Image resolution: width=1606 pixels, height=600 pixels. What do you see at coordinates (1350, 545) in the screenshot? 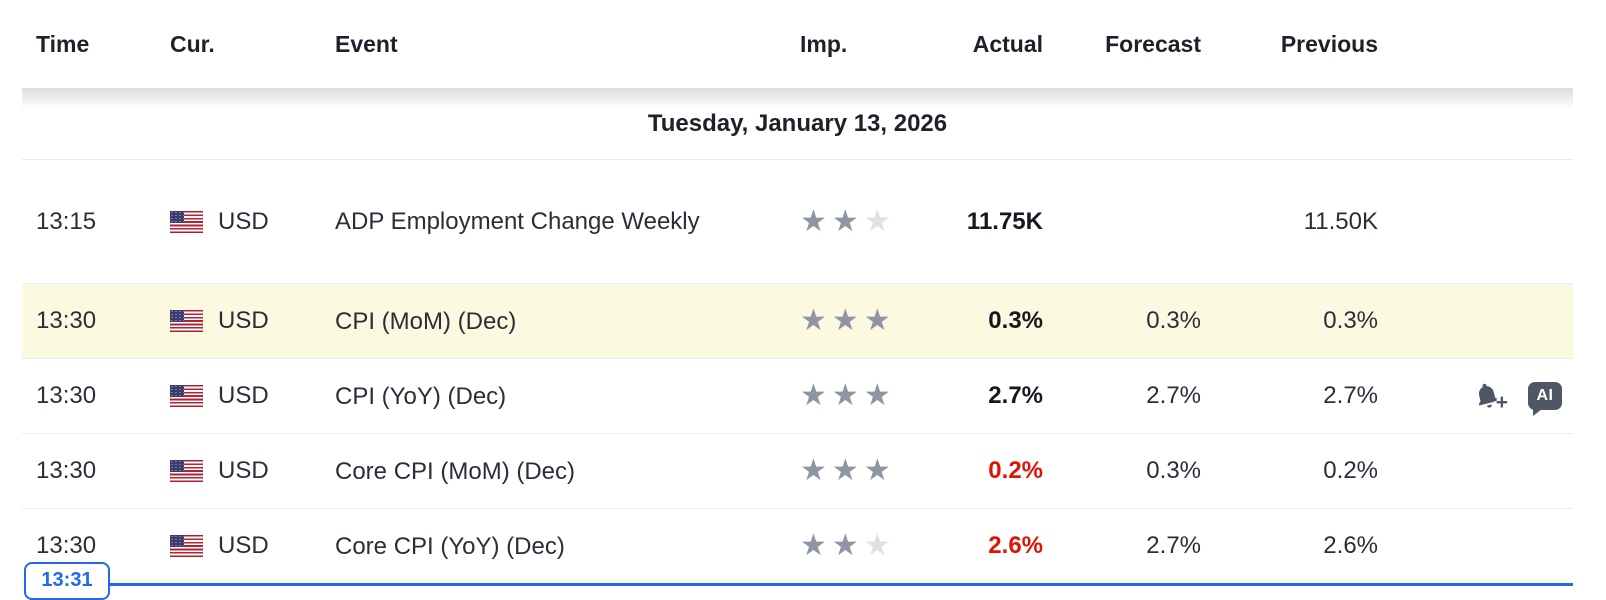
I see `previous-value: 2.6%` at bounding box center [1350, 545].